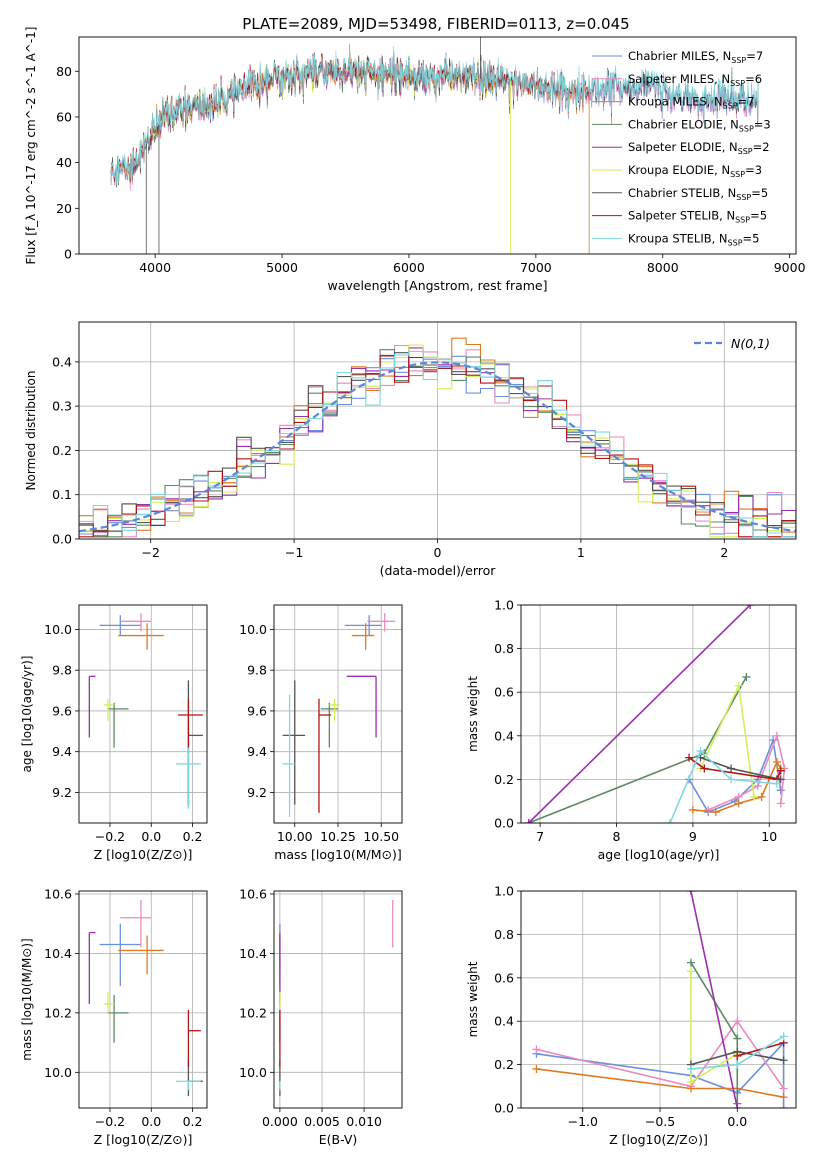 Image resolution: width=819 pixels, height=1170 pixels. I want to click on x-axis-label: E(B-V), so click(338, 1139).